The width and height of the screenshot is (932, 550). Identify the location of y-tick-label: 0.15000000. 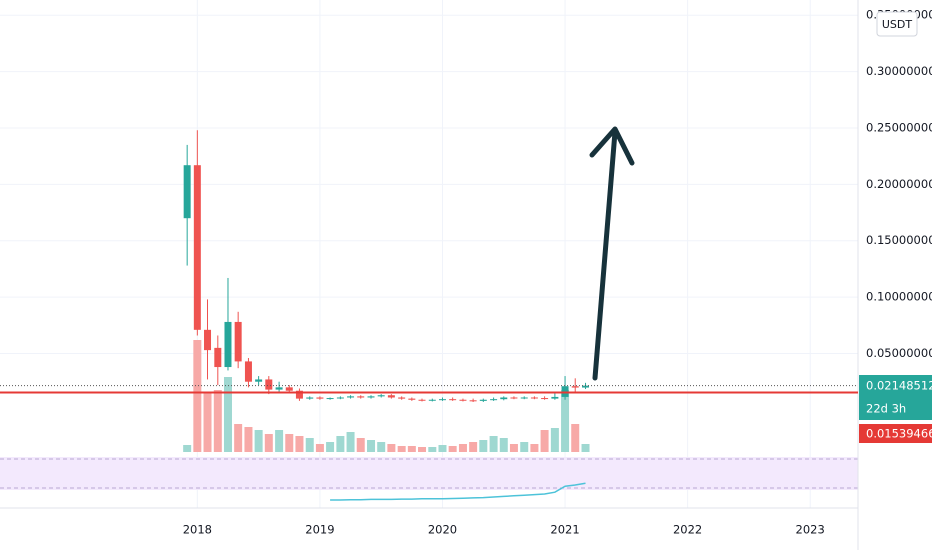
(899, 240).